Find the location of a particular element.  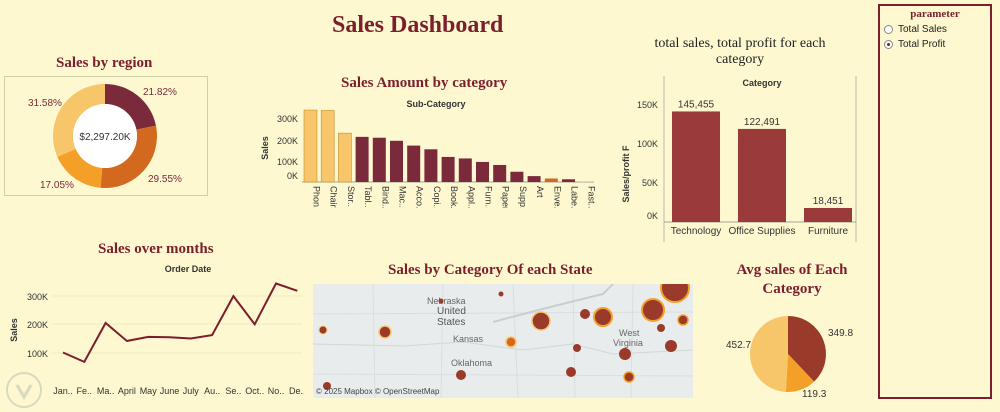

months-ytick: 300K is located at coordinates (37, 297).